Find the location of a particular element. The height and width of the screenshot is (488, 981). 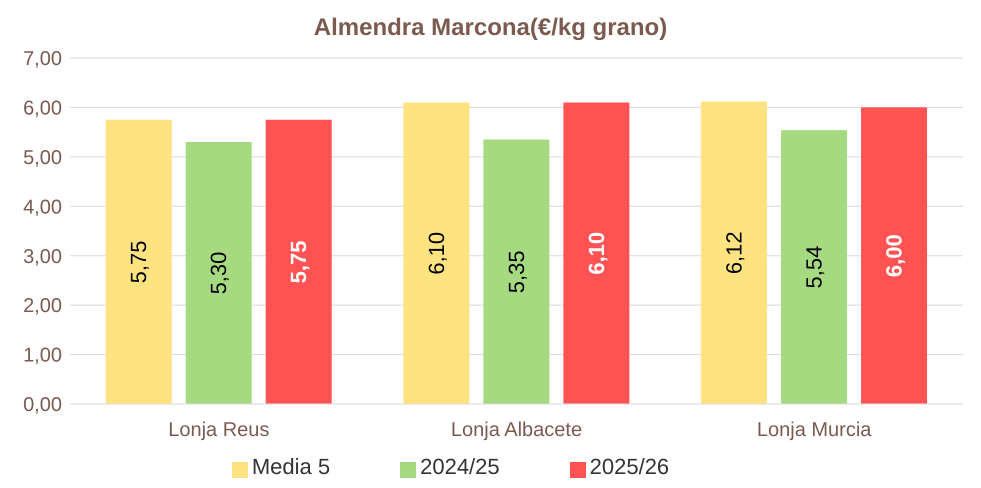

y-tick-label: 2,00 is located at coordinates (42, 306).